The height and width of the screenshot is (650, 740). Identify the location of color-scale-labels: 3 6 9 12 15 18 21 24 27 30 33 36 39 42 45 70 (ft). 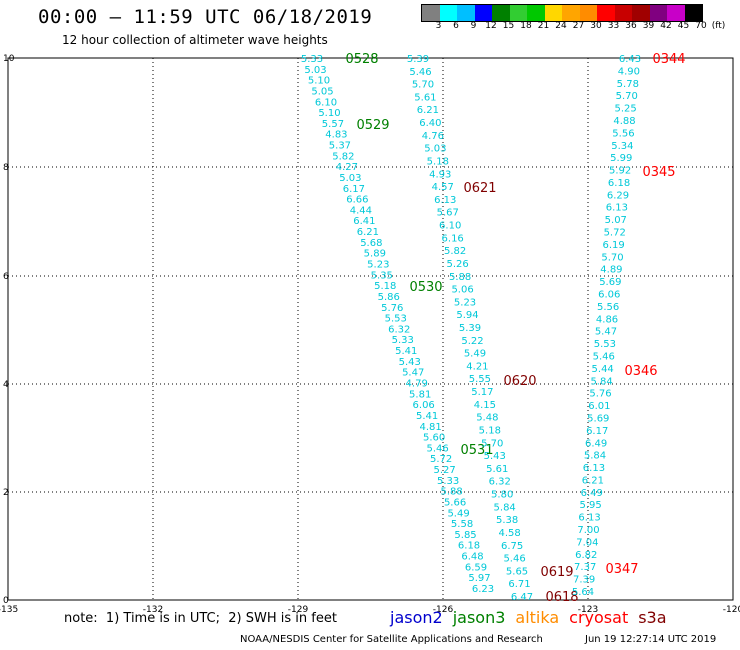
(576, 27).